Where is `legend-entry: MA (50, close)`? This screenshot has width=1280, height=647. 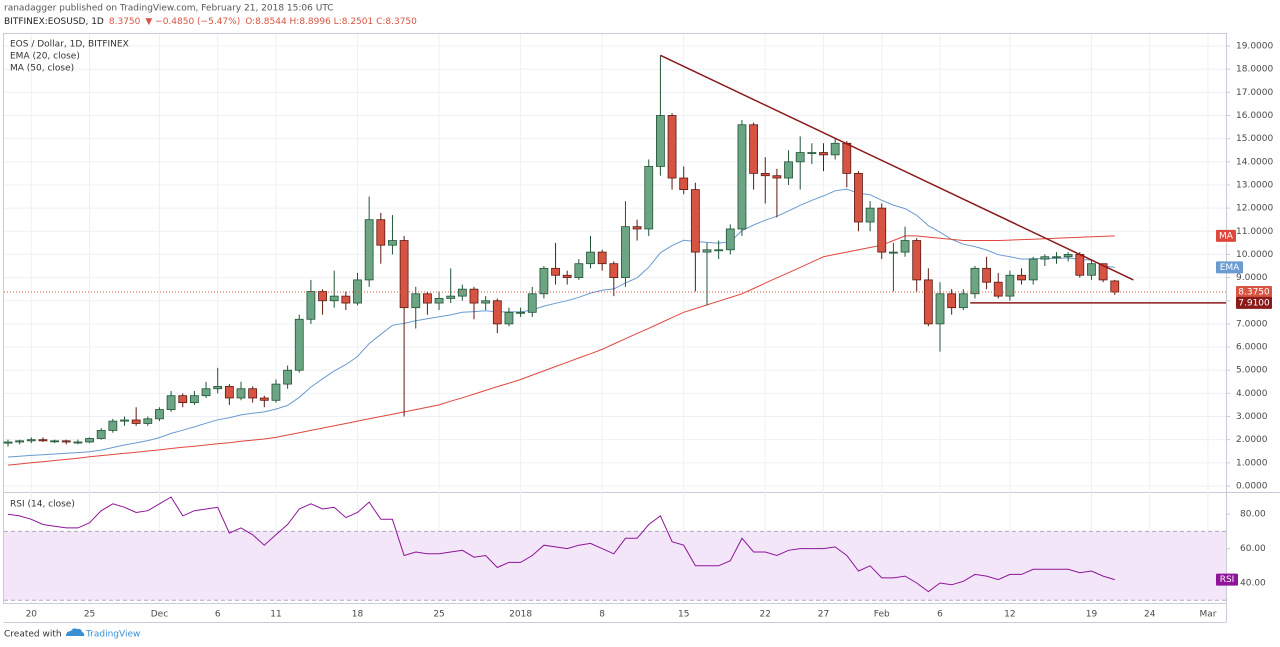 legend-entry: MA (50, close) is located at coordinates (42, 69).